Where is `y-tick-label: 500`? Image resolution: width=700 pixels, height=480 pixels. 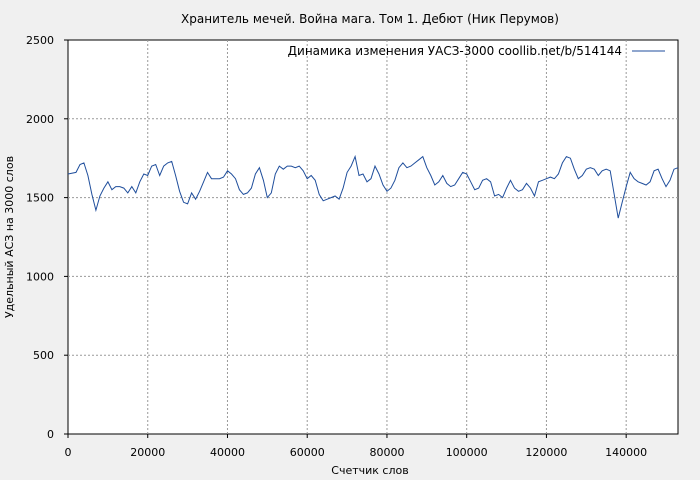
y-tick-label: 500 is located at coordinates (43, 355).